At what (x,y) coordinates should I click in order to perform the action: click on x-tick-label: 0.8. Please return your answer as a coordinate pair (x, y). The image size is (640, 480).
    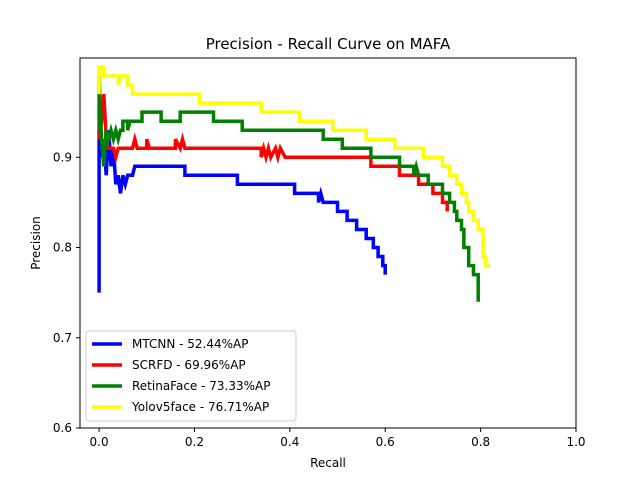
    Looking at the image, I should click on (480, 442).